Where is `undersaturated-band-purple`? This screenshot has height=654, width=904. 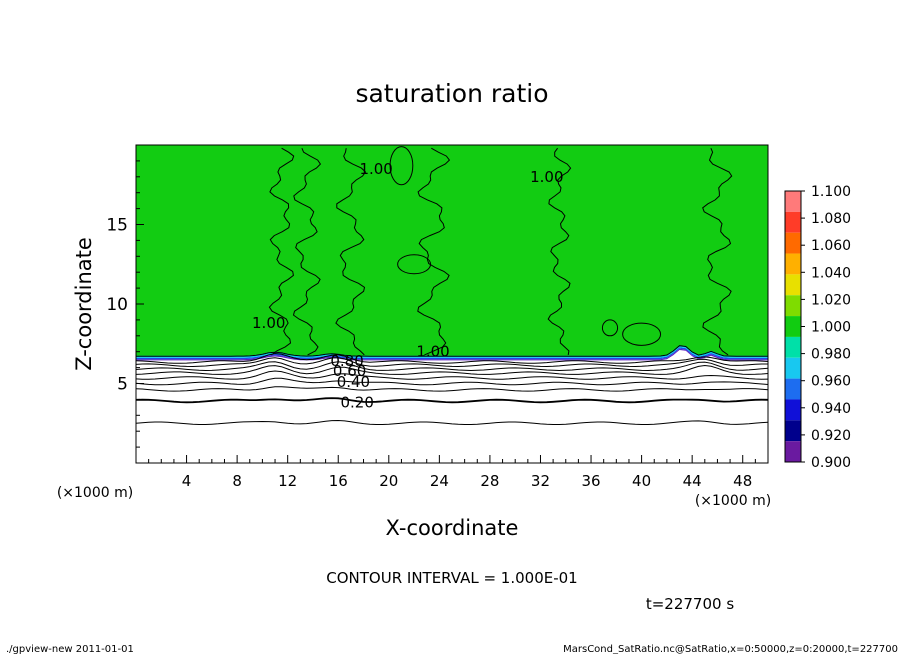 undersaturated-band-purple is located at coordinates (452, 354).